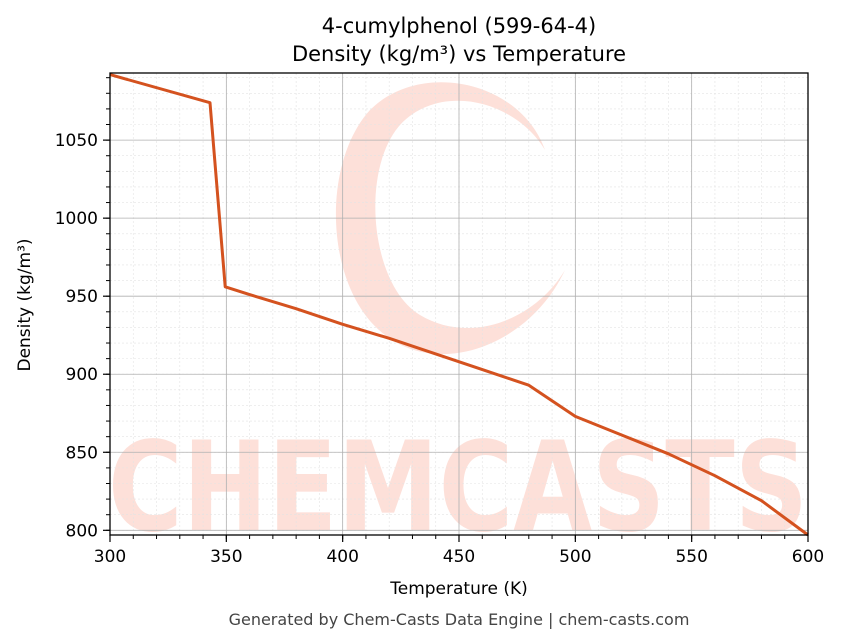 This screenshot has width=843, height=644. Describe the element at coordinates (76, 141) in the screenshot. I see `y-tick-label: 1050` at that location.